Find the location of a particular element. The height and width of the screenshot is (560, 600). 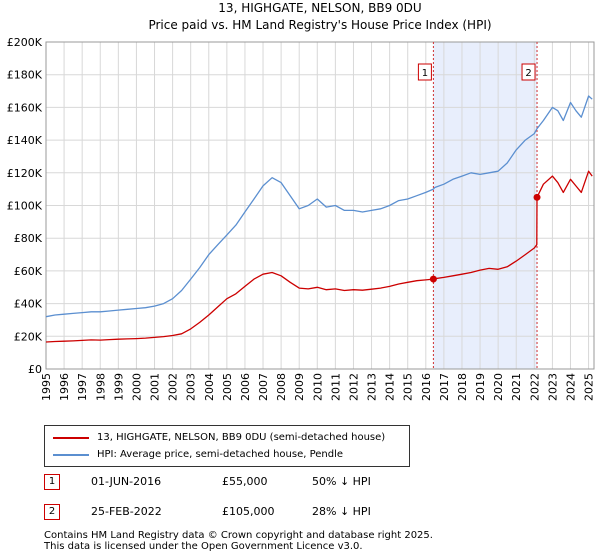

y-tick-label-4: £80K is located at coordinates (28, 238).